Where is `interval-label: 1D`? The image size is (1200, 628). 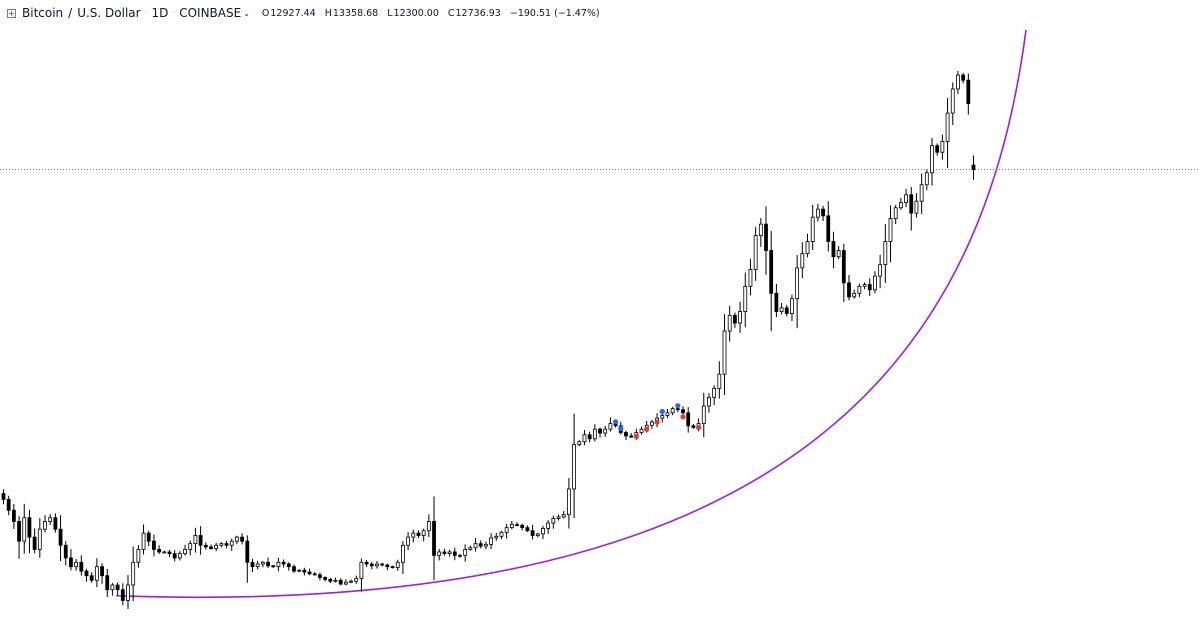 interval-label: 1D is located at coordinates (160, 13).